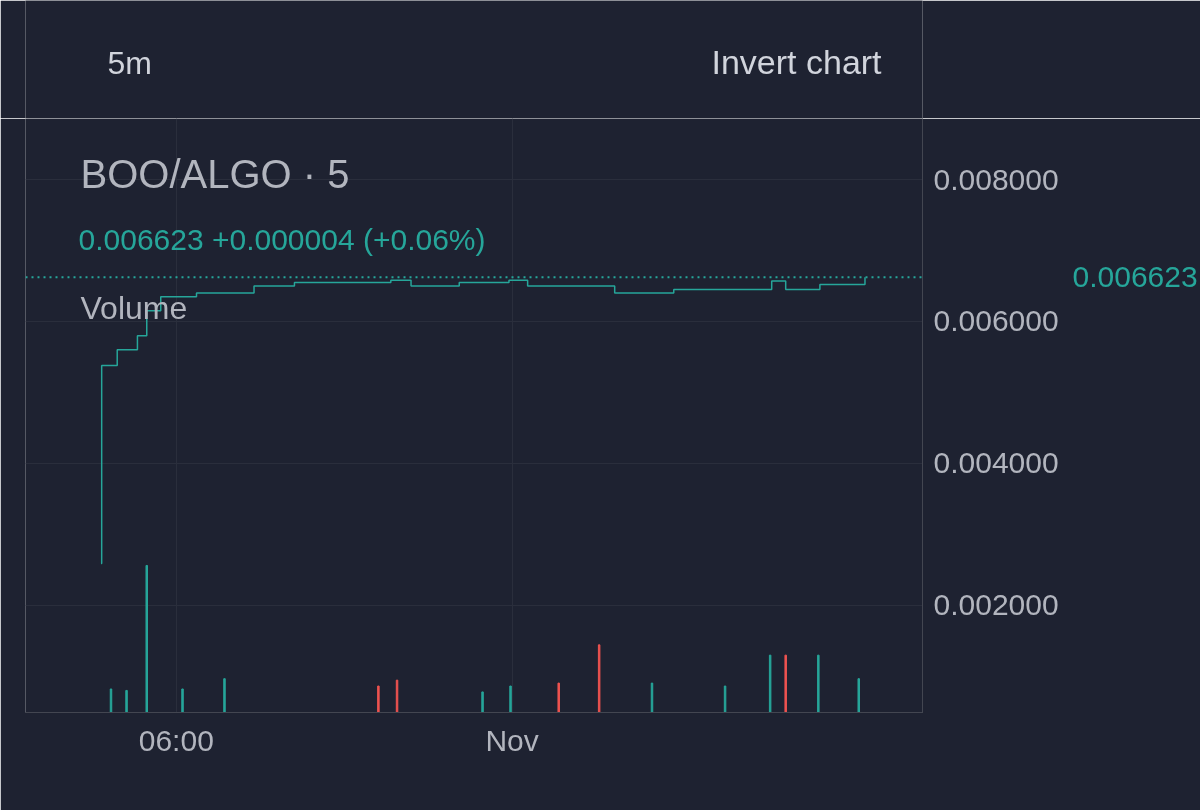 The height and width of the screenshot is (810, 1200). Describe the element at coordinates (996, 179) in the screenshot. I see `y-tick-label: 0.008000` at that location.